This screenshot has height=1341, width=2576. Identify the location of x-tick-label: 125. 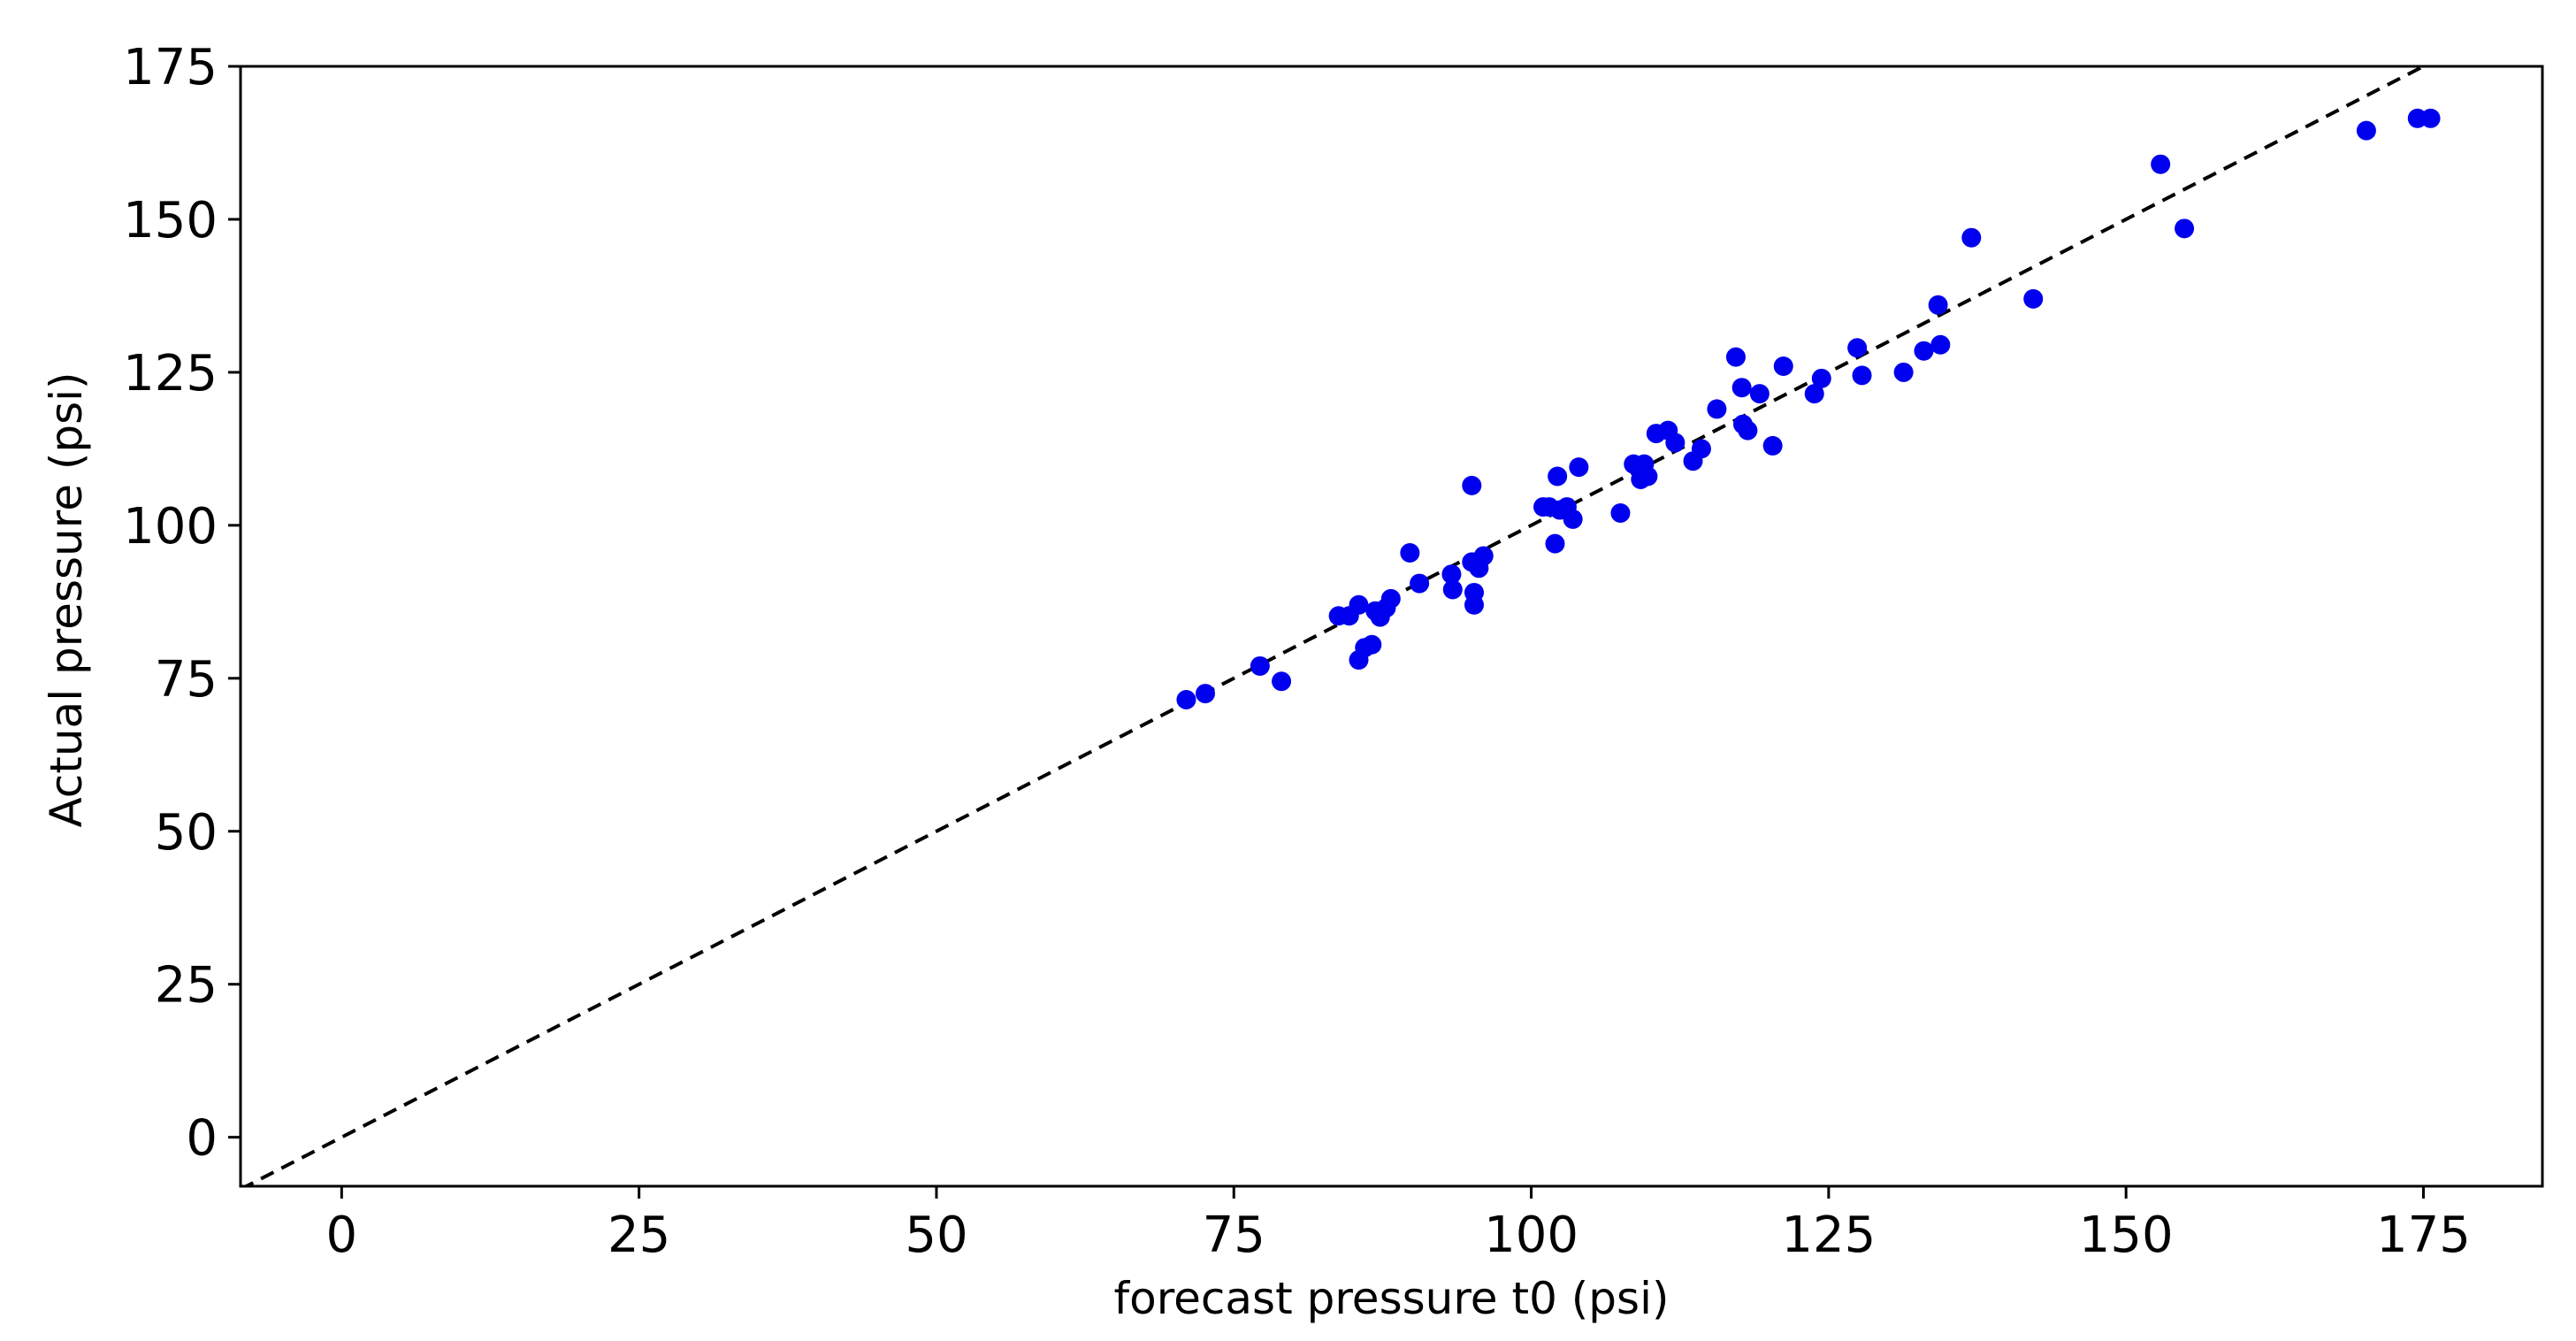
(1829, 1235).